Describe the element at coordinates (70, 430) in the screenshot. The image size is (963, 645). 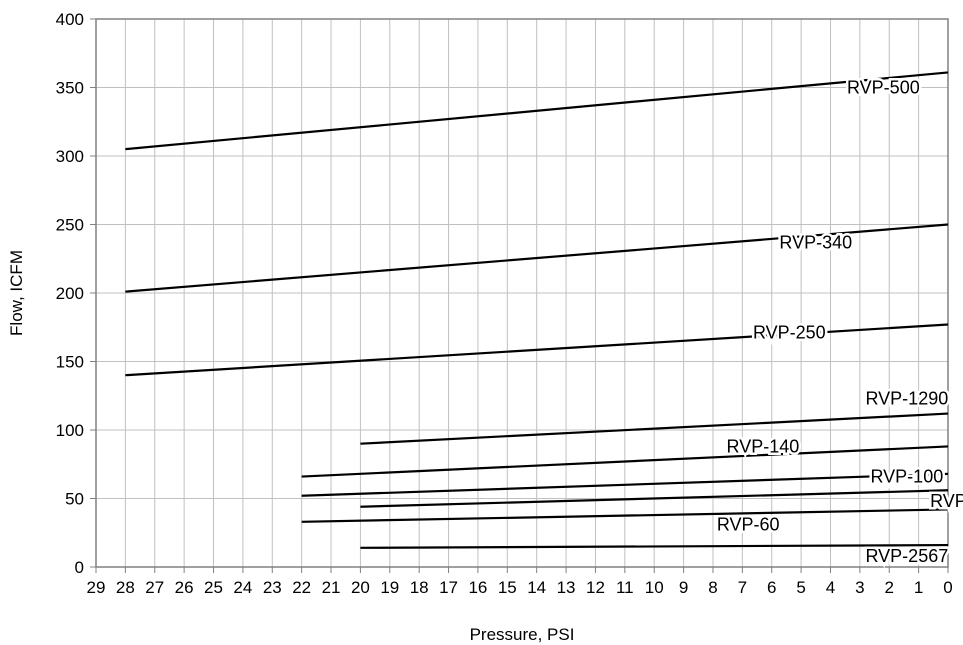
I see `y-tick-label: 100` at that location.